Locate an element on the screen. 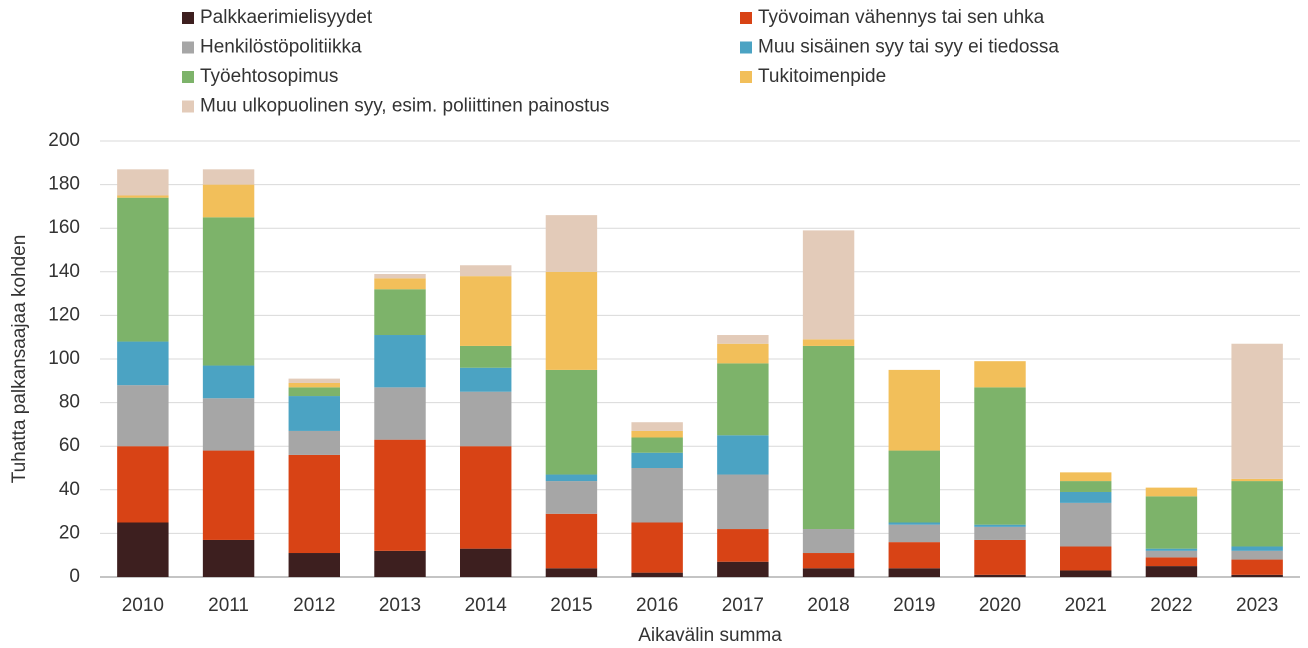 The width and height of the screenshot is (1308, 648). y-axis-label: Tuhatta palkansaajaa kohden is located at coordinates (19, 359).